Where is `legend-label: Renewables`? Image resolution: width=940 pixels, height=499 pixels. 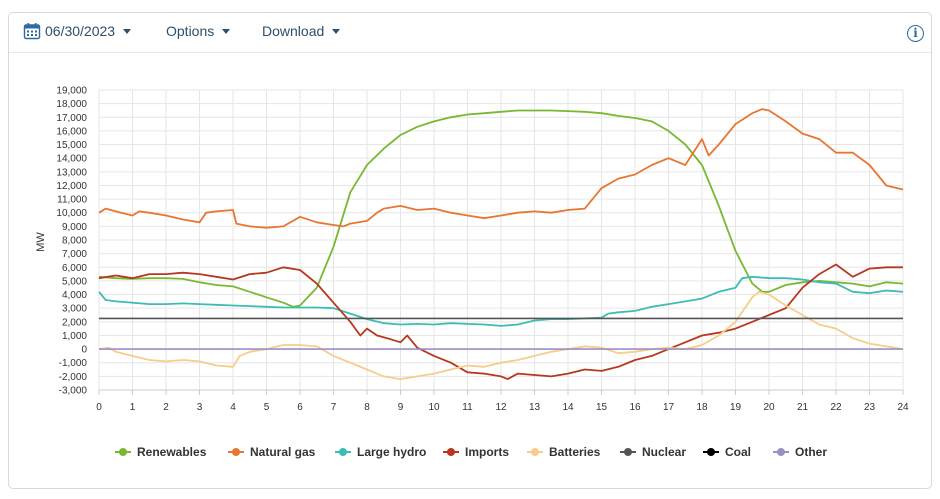
legend-label: Renewables is located at coordinates (172, 452).